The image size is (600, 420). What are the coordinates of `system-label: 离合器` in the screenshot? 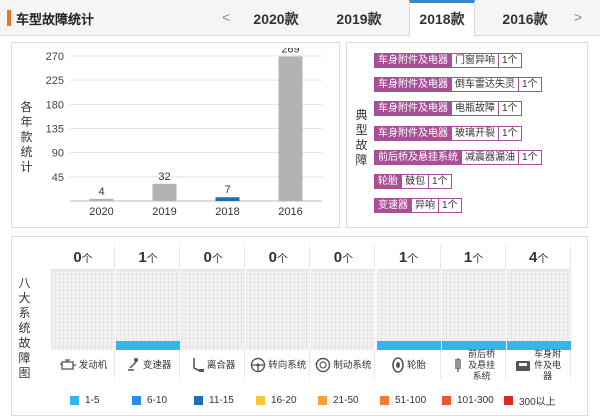 It's located at (213, 365).